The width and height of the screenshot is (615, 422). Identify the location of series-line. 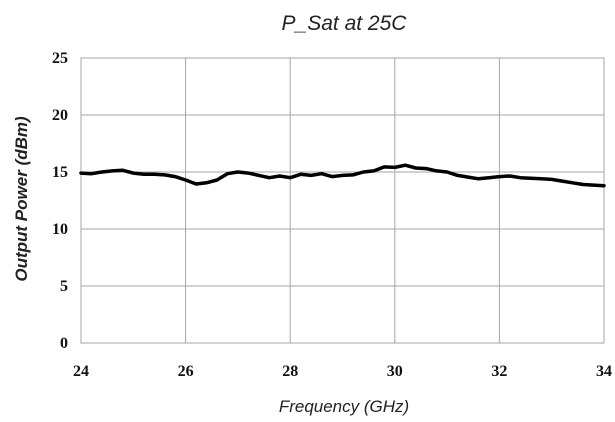
(342, 175).